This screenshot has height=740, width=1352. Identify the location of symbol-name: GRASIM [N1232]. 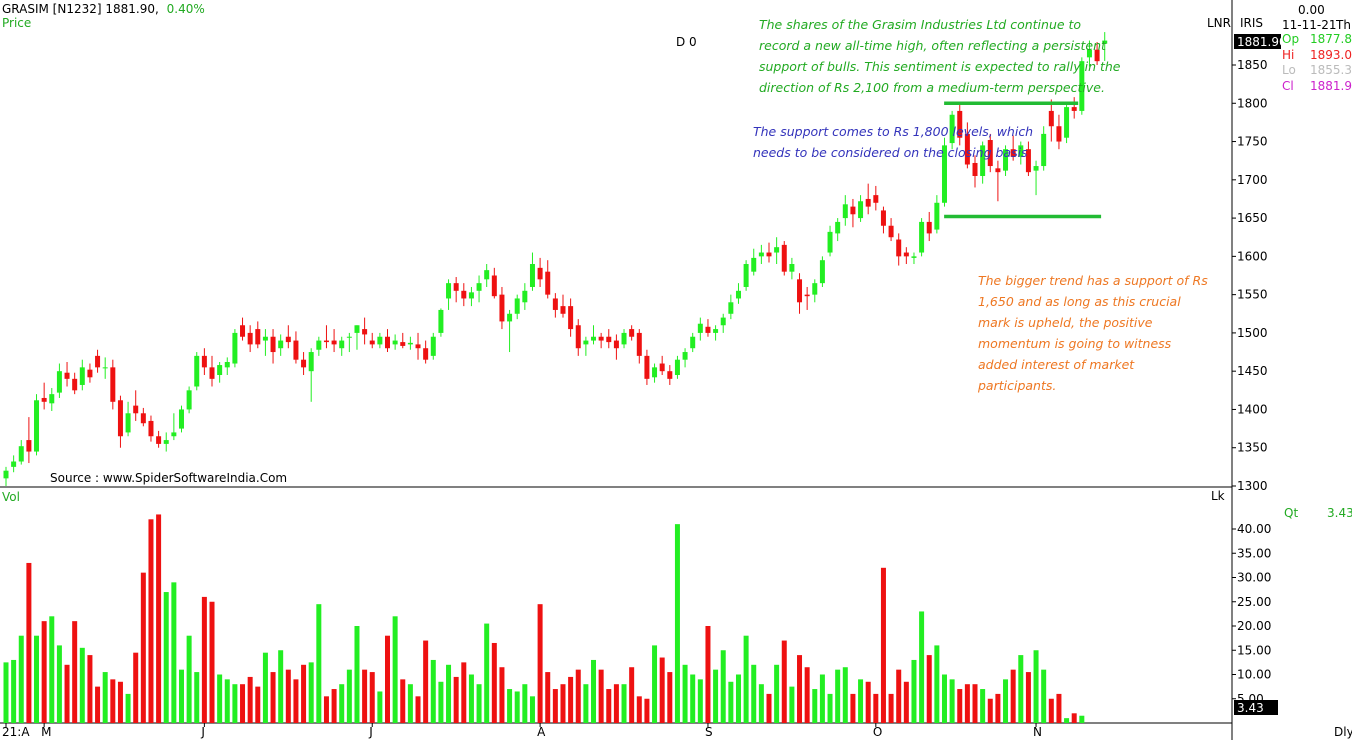
(52, 9).